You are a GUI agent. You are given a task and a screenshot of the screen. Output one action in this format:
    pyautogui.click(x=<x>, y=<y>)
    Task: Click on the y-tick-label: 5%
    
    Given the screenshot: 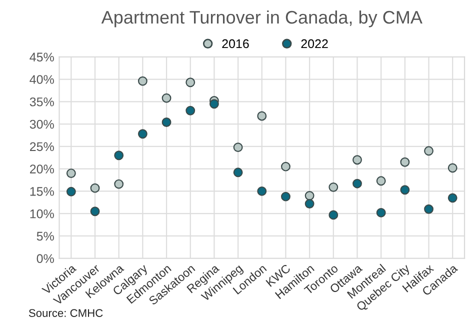 What is the action you would take?
    pyautogui.click(x=45, y=236)
    